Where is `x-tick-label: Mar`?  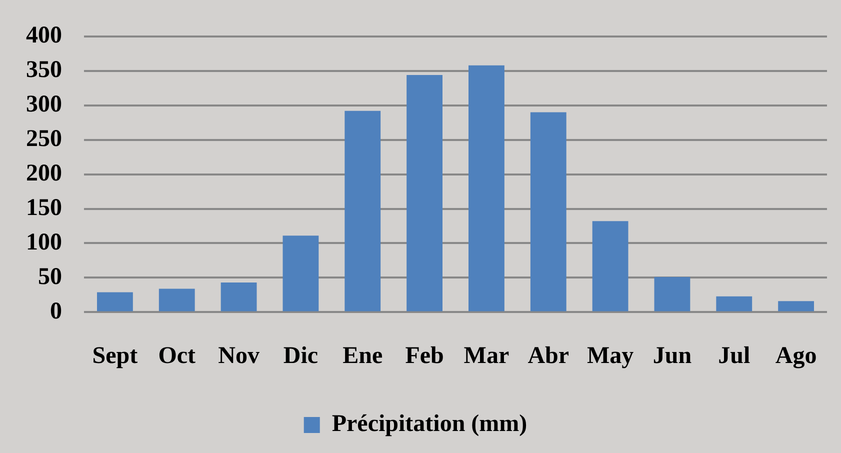
x-tick-label: Mar is located at coordinates (487, 355).